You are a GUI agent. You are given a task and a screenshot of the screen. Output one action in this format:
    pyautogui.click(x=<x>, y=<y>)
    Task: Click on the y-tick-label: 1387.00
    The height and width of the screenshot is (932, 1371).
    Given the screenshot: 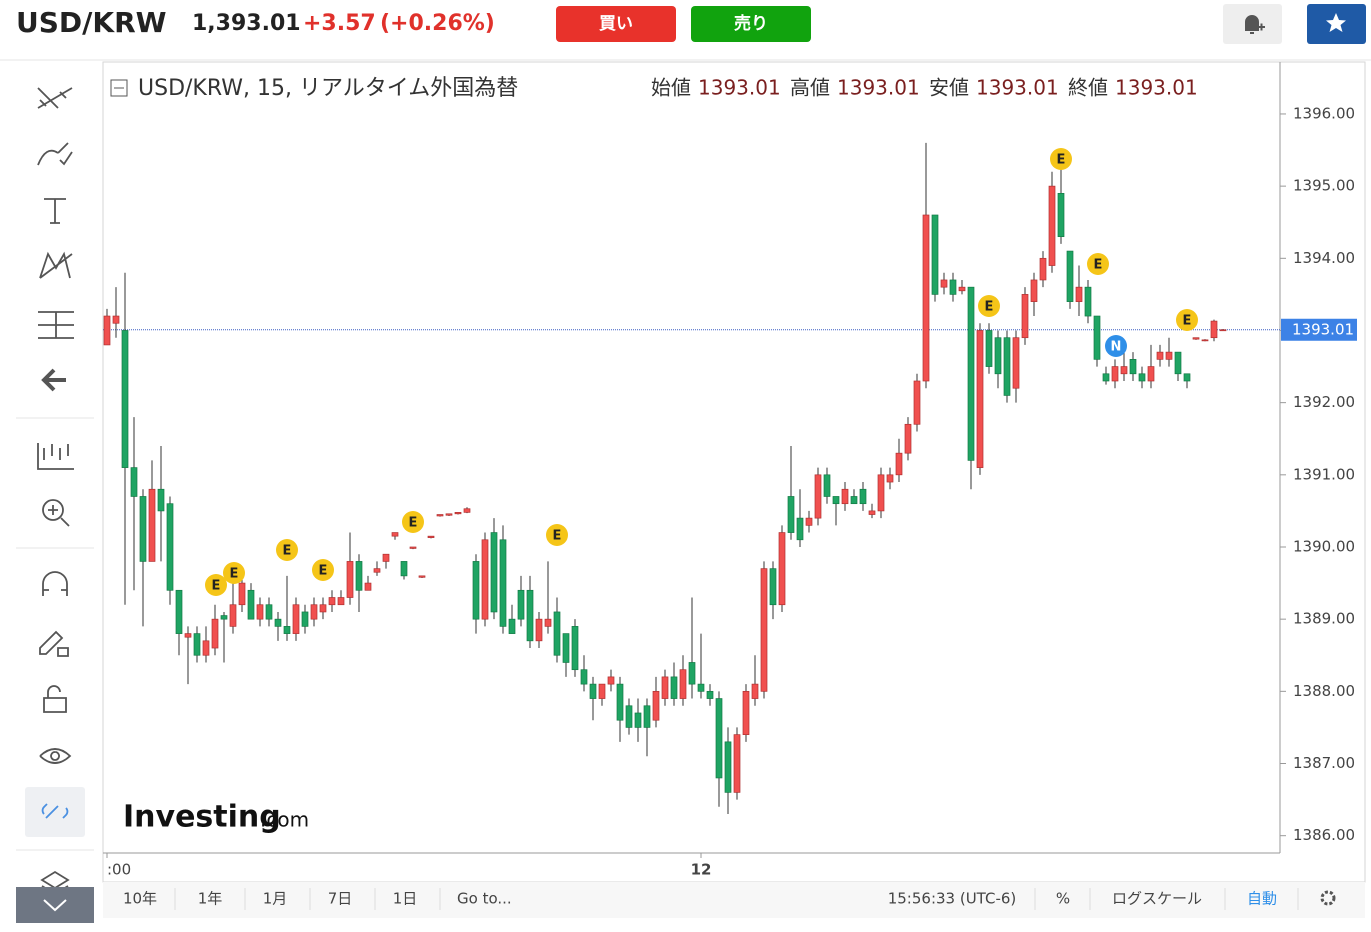 What is the action you would take?
    pyautogui.click(x=1324, y=763)
    